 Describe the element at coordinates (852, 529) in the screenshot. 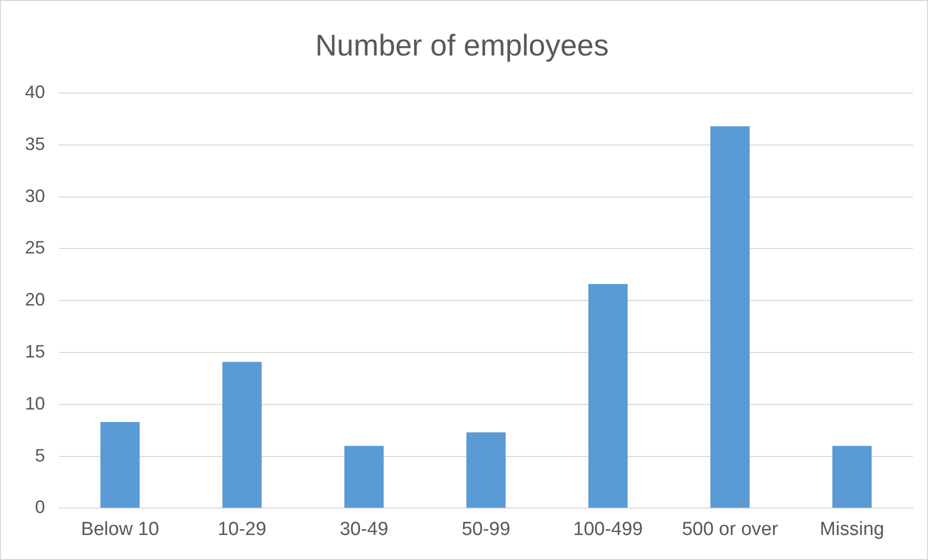

I see `x-tick-label: Missing` at that location.